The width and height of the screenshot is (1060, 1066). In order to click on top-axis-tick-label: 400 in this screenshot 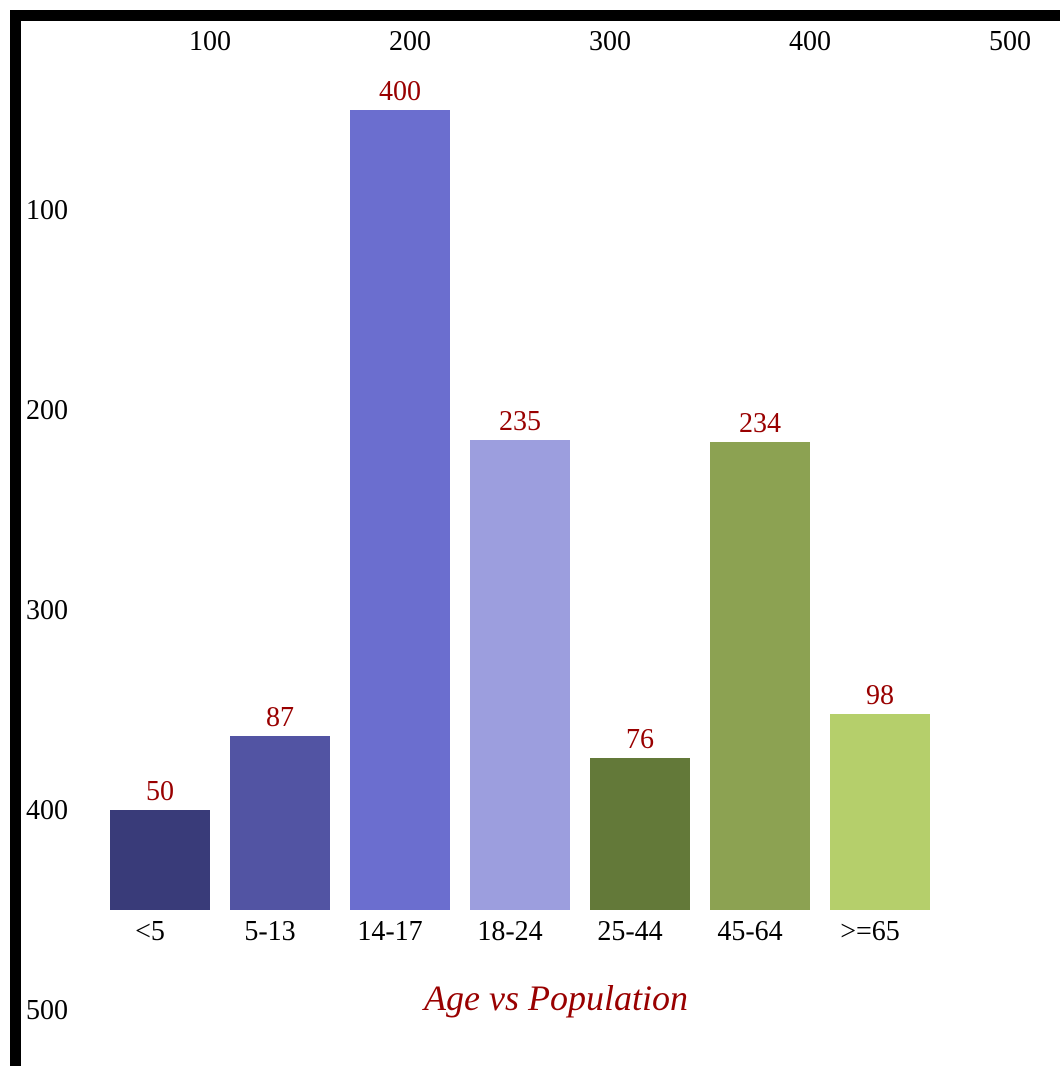, I will do `click(810, 41)`.